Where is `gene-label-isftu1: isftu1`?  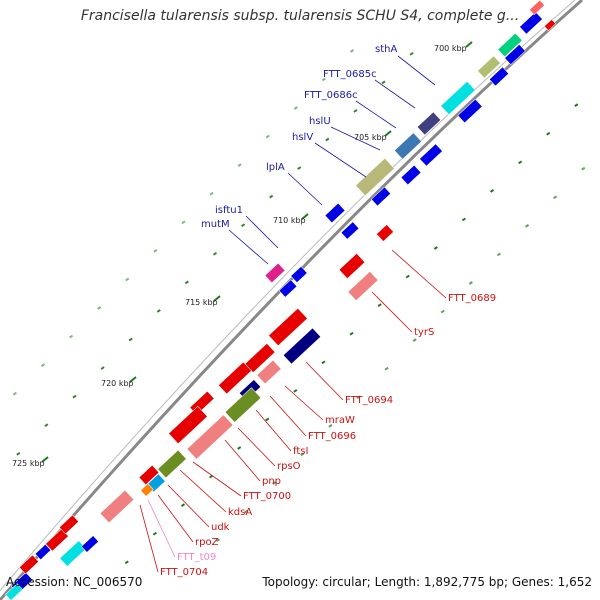
gene-label-isftu1: isftu1 is located at coordinates (229, 210).